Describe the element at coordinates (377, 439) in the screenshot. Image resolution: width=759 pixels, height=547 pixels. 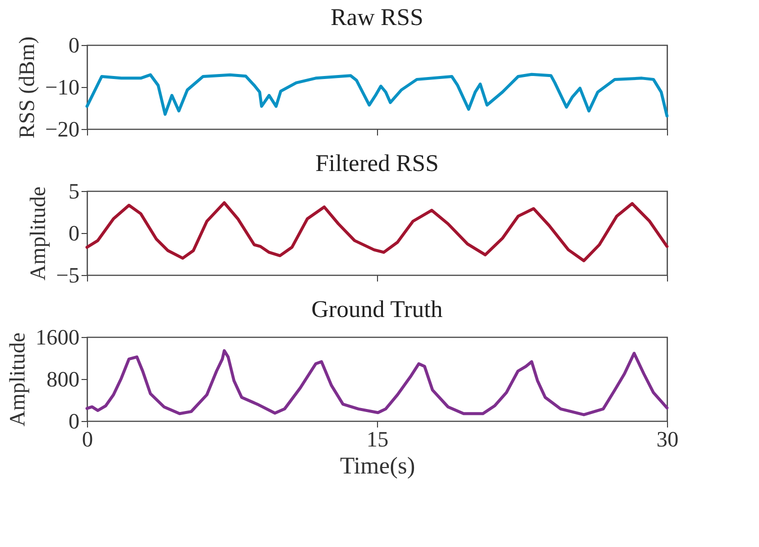
I see `x-tick-label: 15` at that location.